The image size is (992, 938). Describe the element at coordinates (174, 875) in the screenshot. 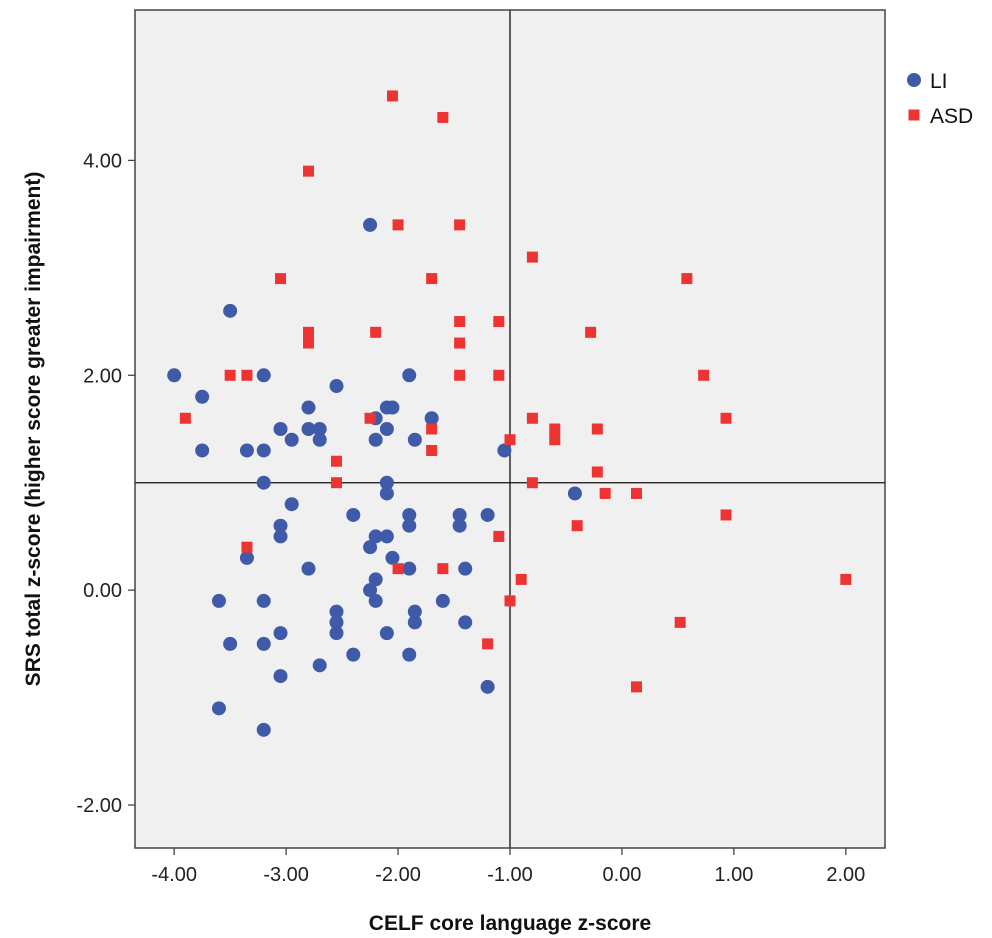

I see `x-tick-label: -4.00` at that location.